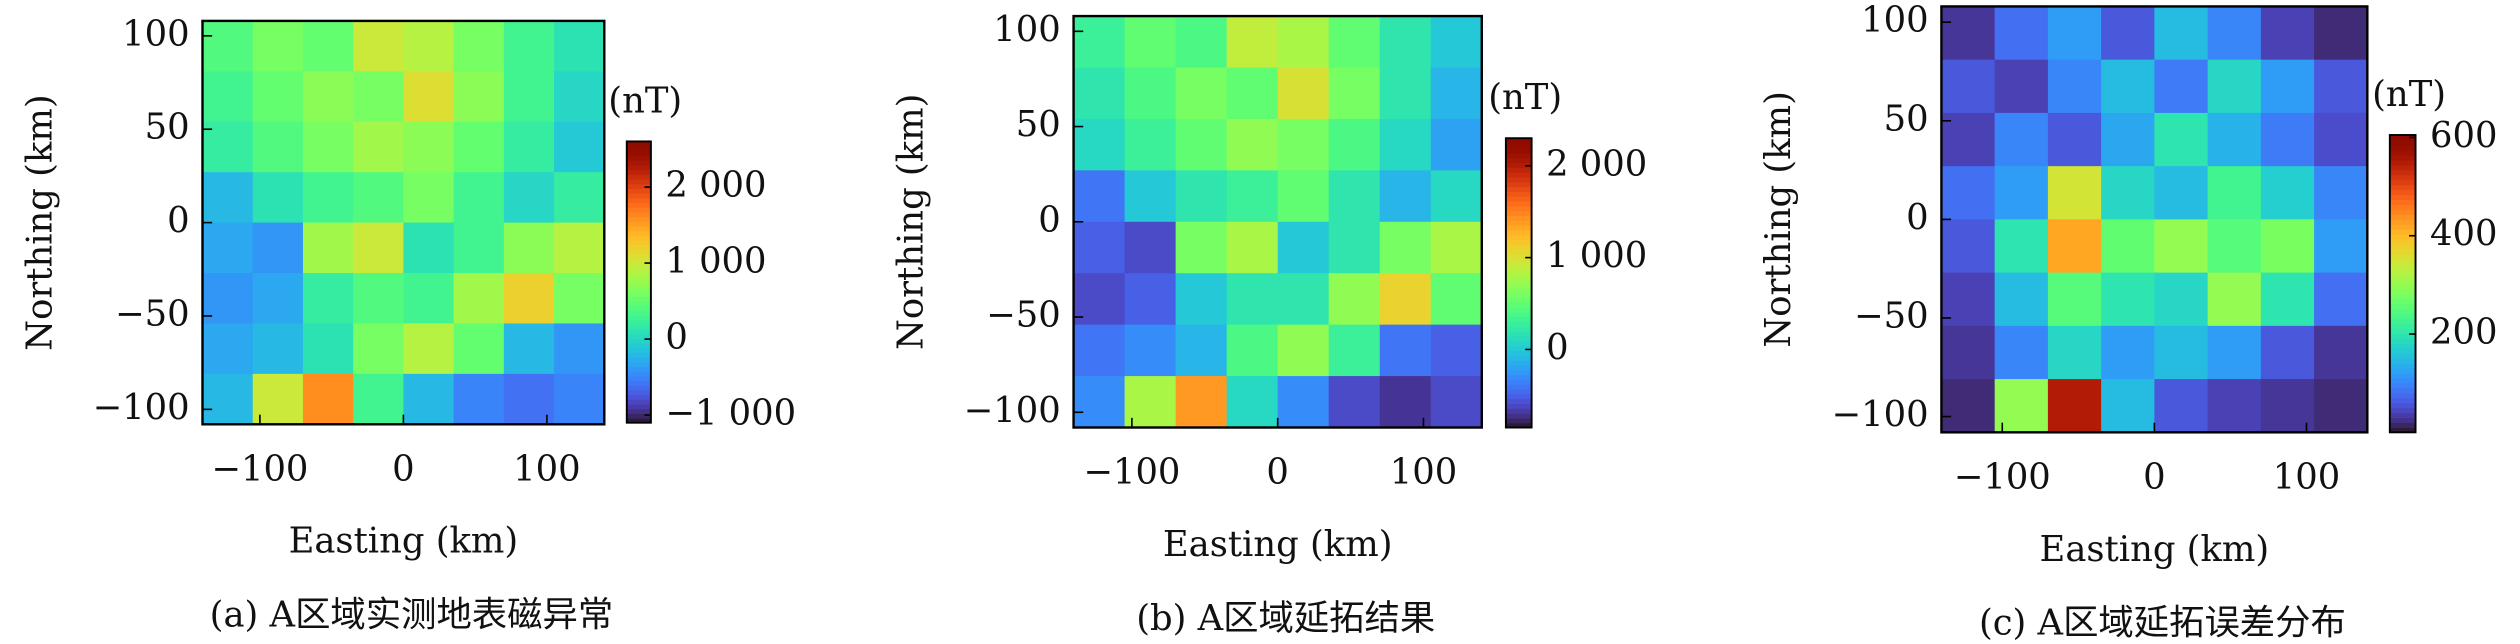 The width and height of the screenshot is (2520, 644). Describe the element at coordinates (1026, 29) in the screenshot. I see `y-tick-label: 100` at that location.